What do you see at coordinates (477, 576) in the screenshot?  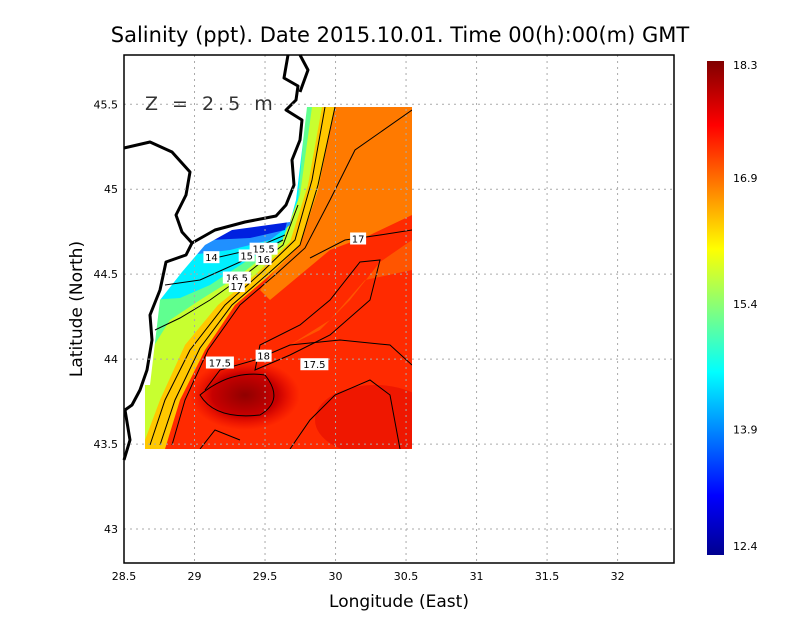 I see `x-tick-label: 31` at bounding box center [477, 576].